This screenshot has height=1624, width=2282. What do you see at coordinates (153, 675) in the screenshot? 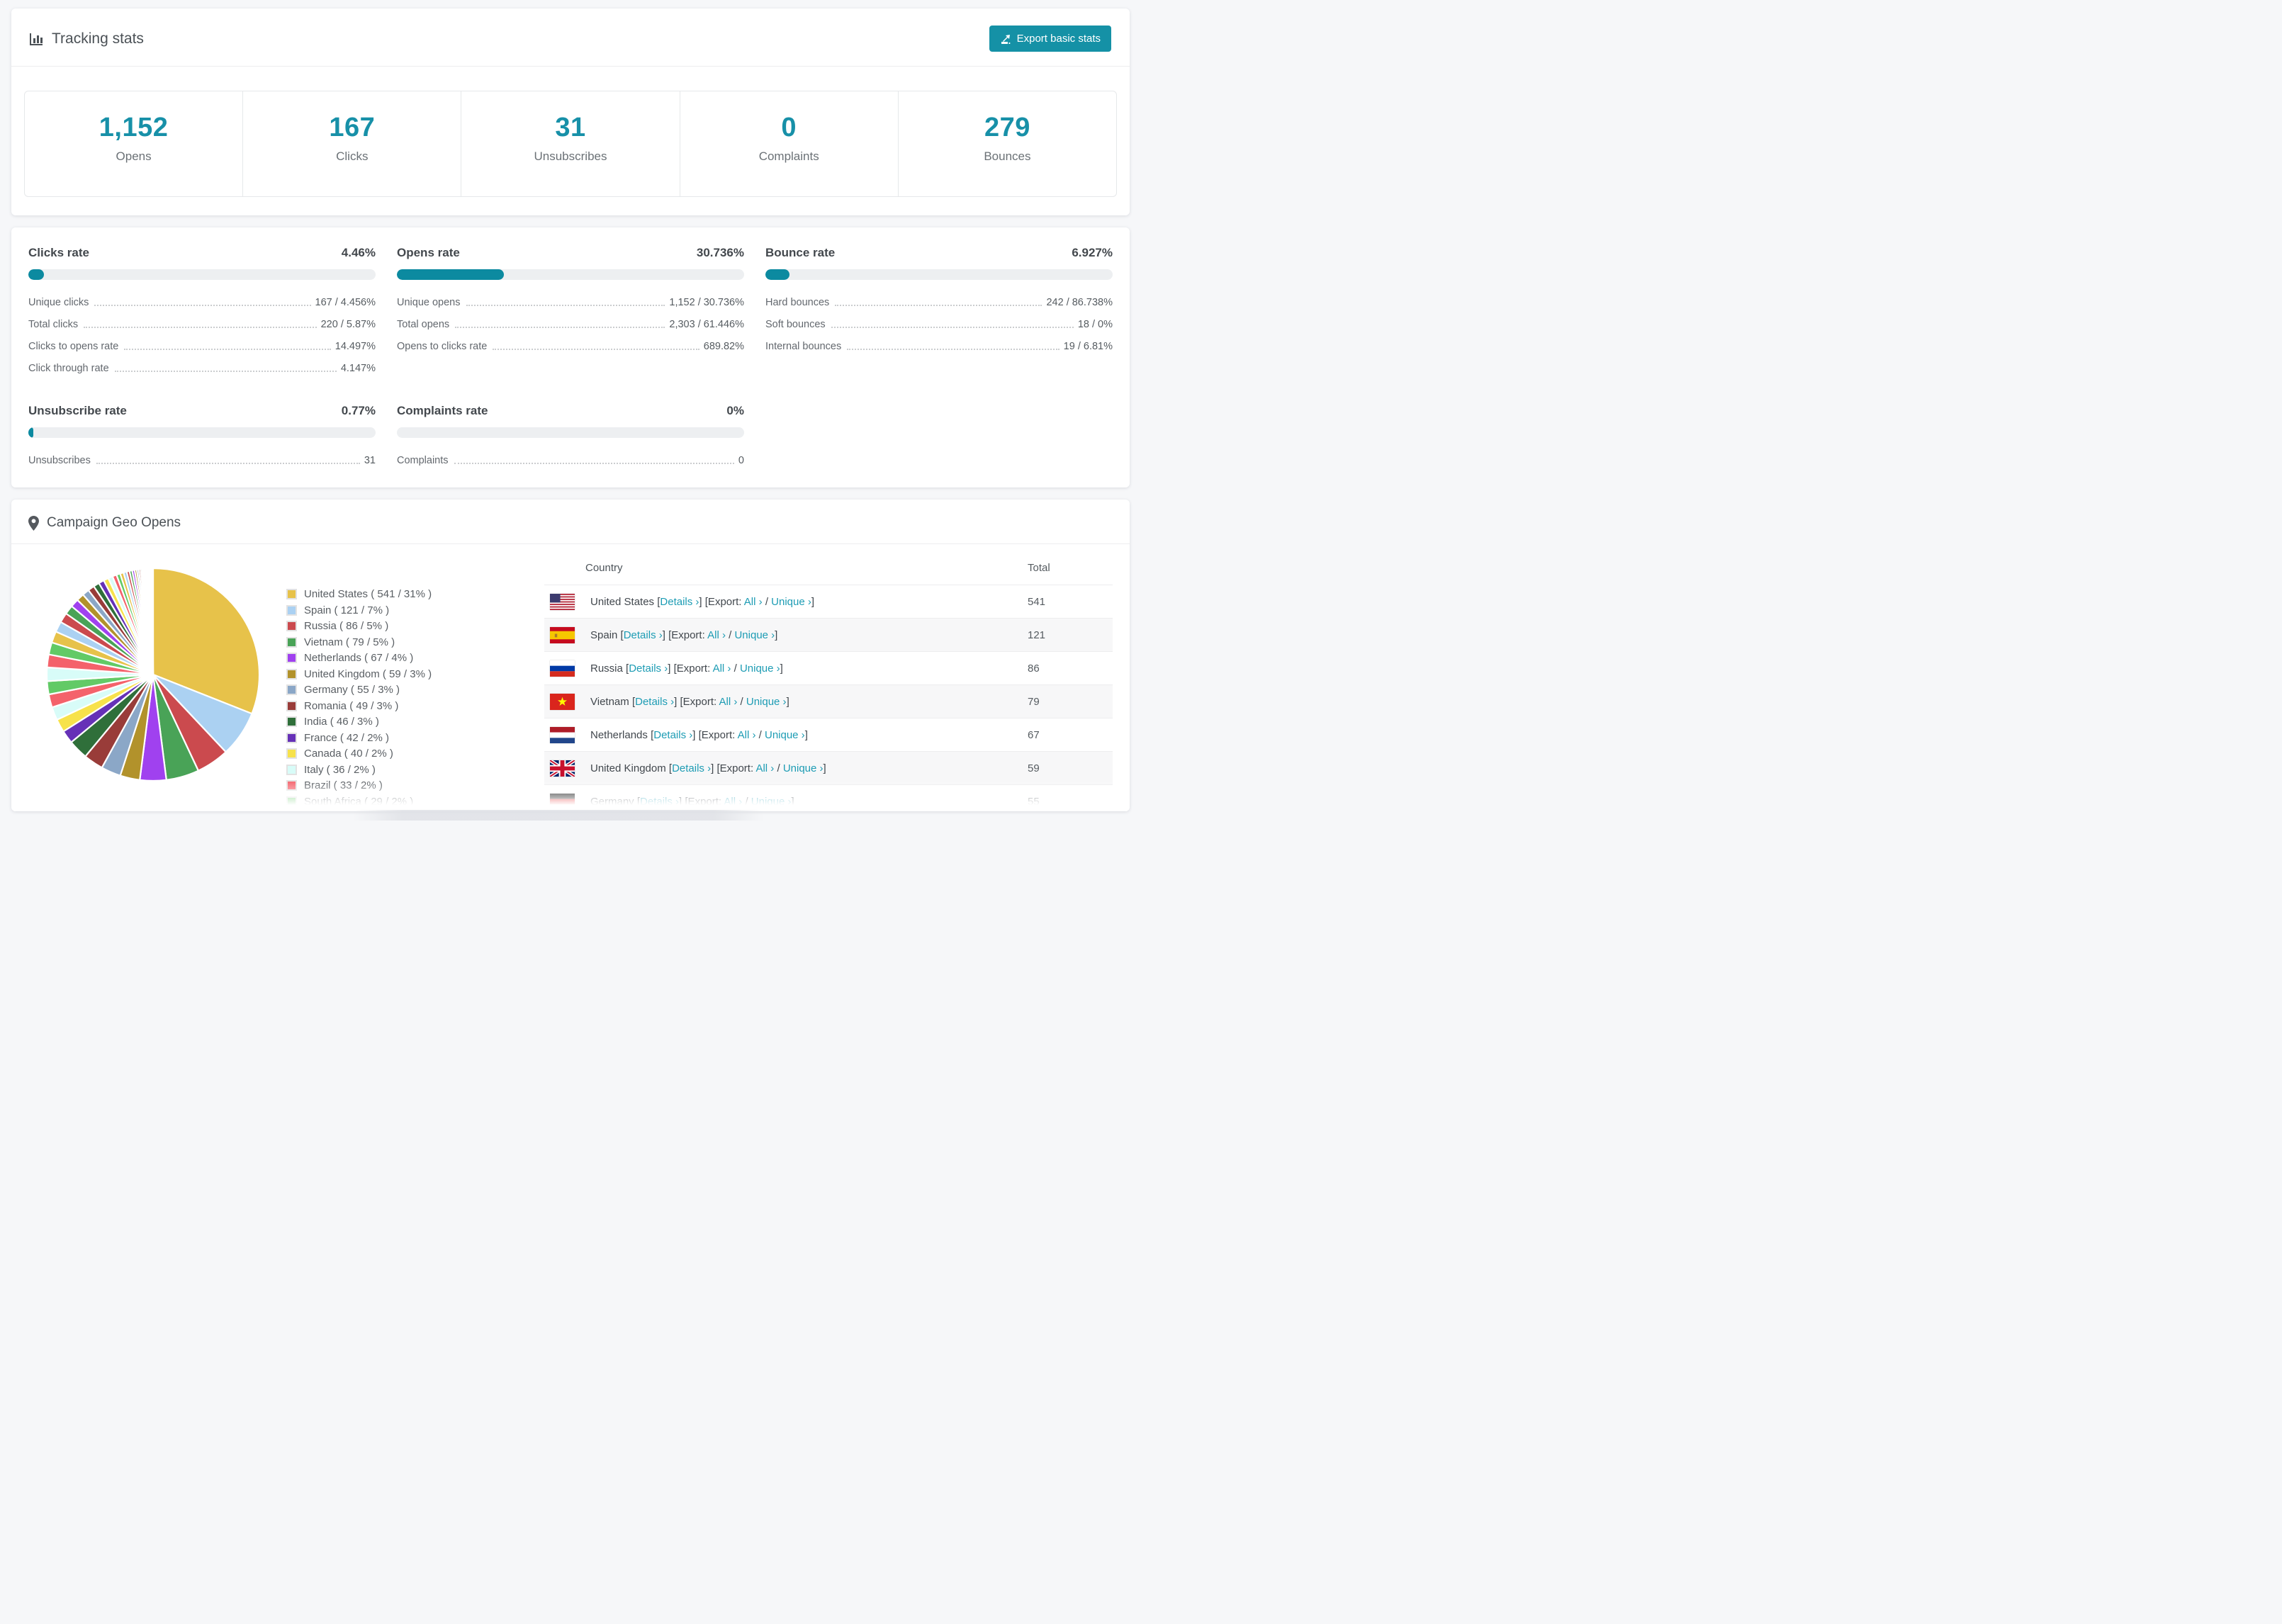
I see `geo-opens-pie-svg` at bounding box center [153, 675].